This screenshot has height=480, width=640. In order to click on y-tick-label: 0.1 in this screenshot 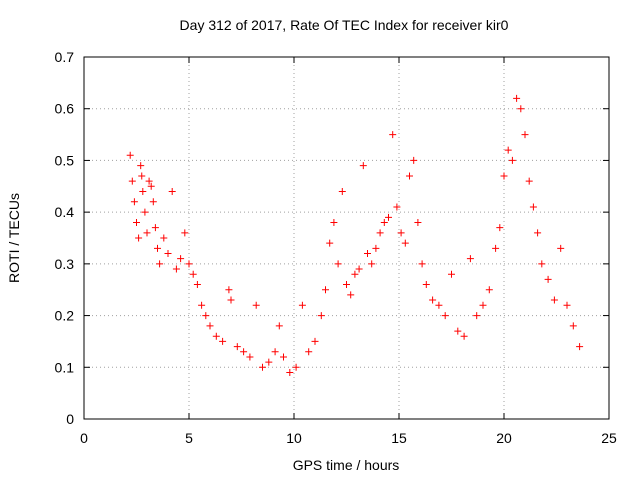, I will do `click(65, 367)`.